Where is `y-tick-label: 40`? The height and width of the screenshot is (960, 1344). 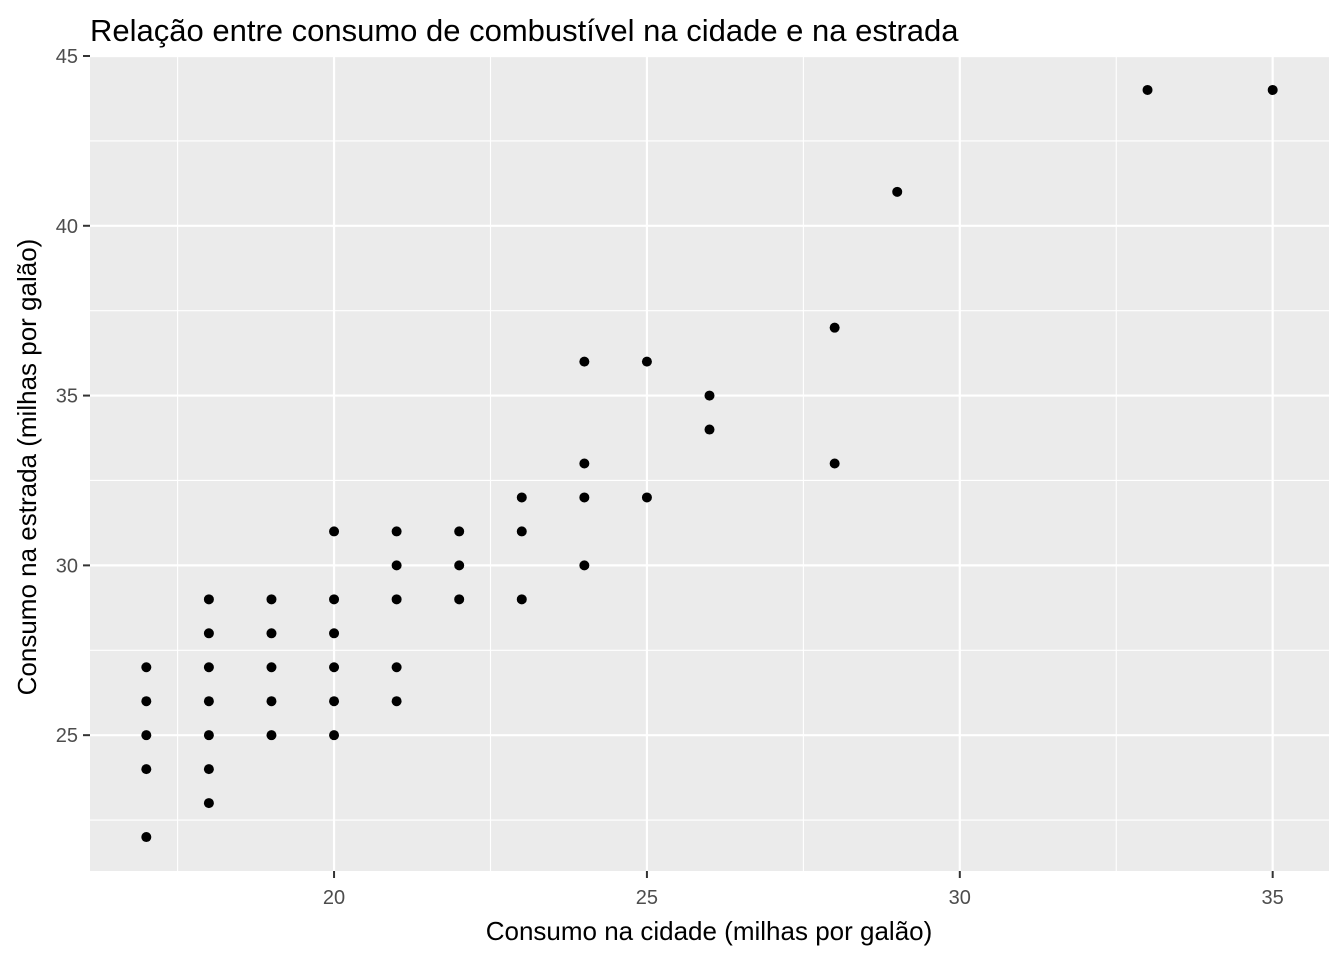
y-tick-label: 40 is located at coordinates (67, 227).